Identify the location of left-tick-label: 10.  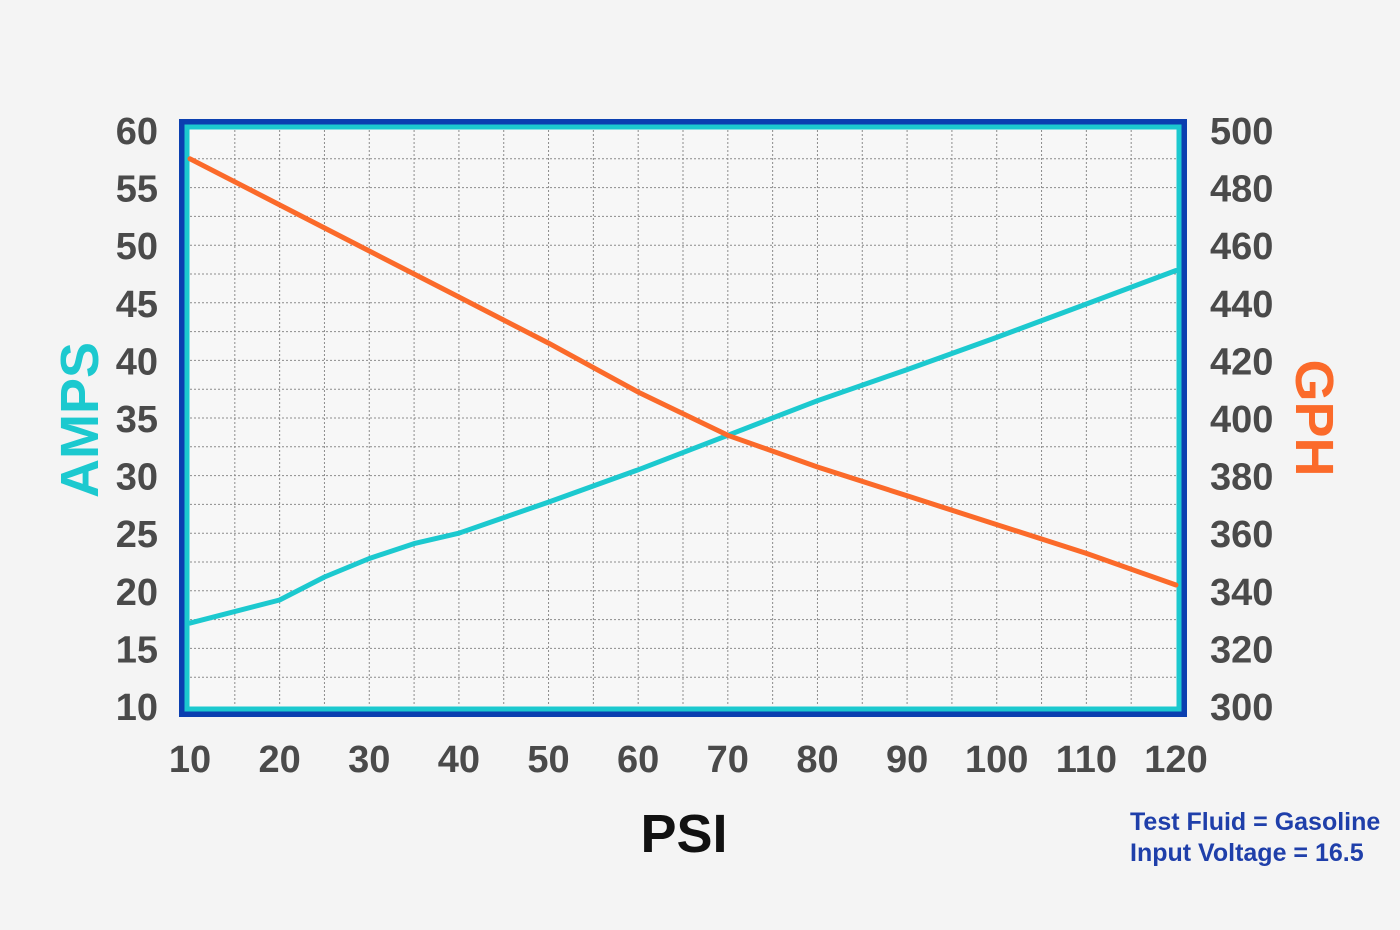
(137, 708).